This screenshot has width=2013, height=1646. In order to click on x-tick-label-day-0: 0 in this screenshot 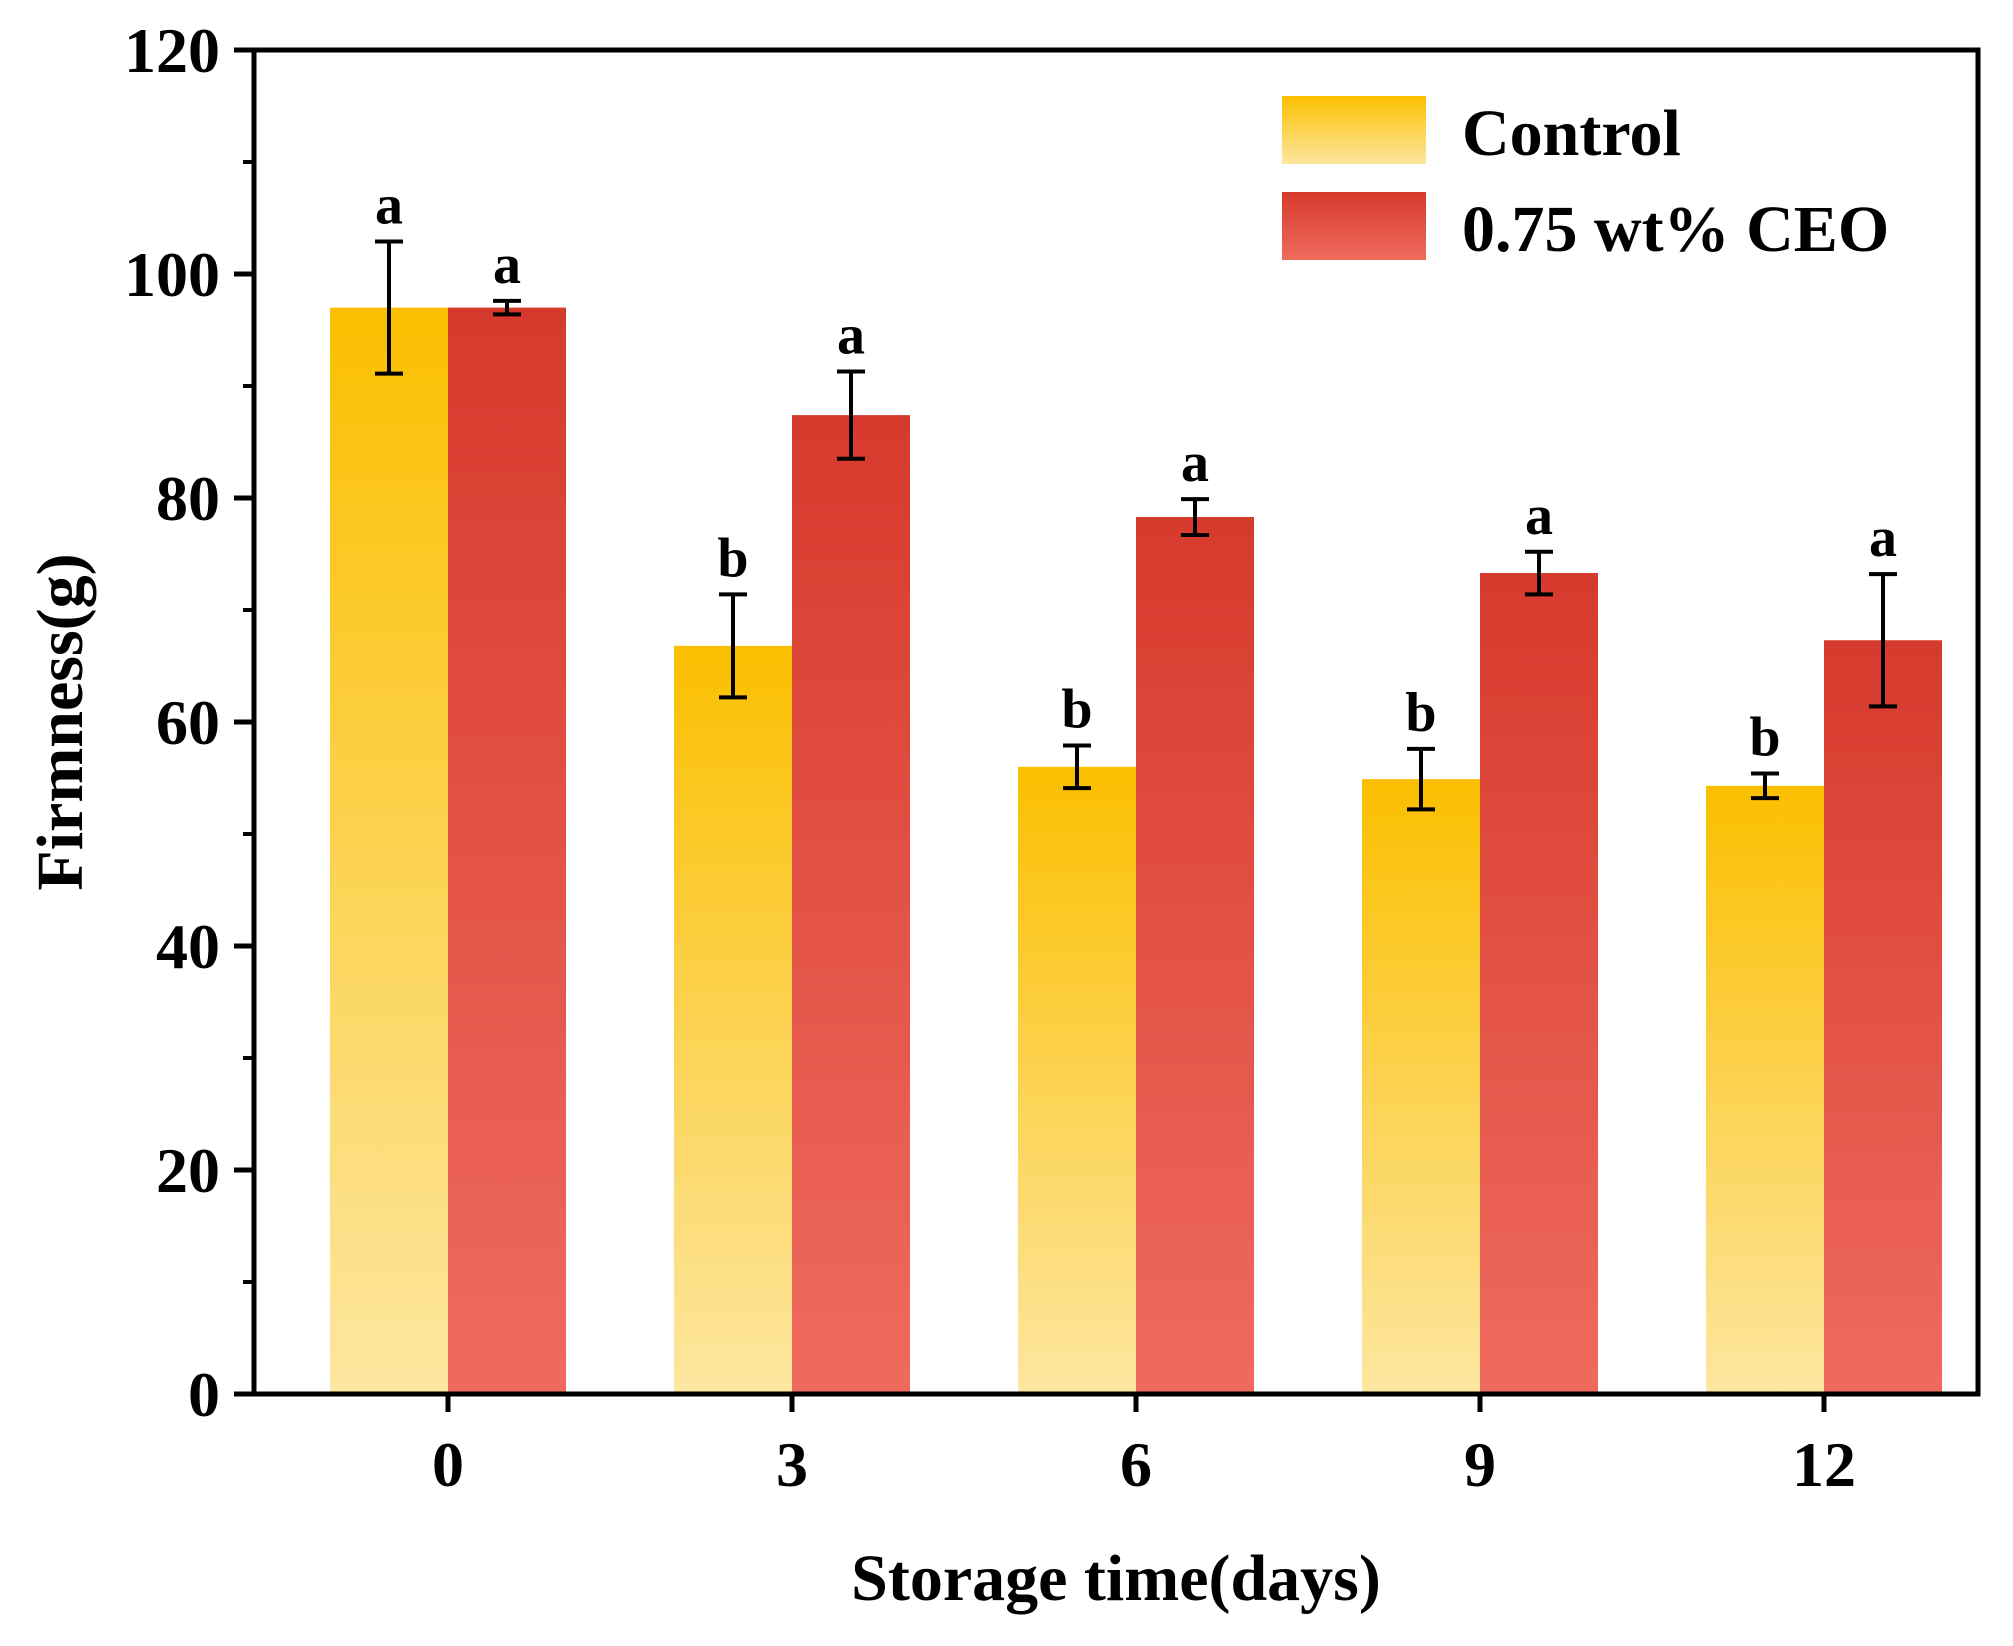, I will do `click(448, 1464)`.